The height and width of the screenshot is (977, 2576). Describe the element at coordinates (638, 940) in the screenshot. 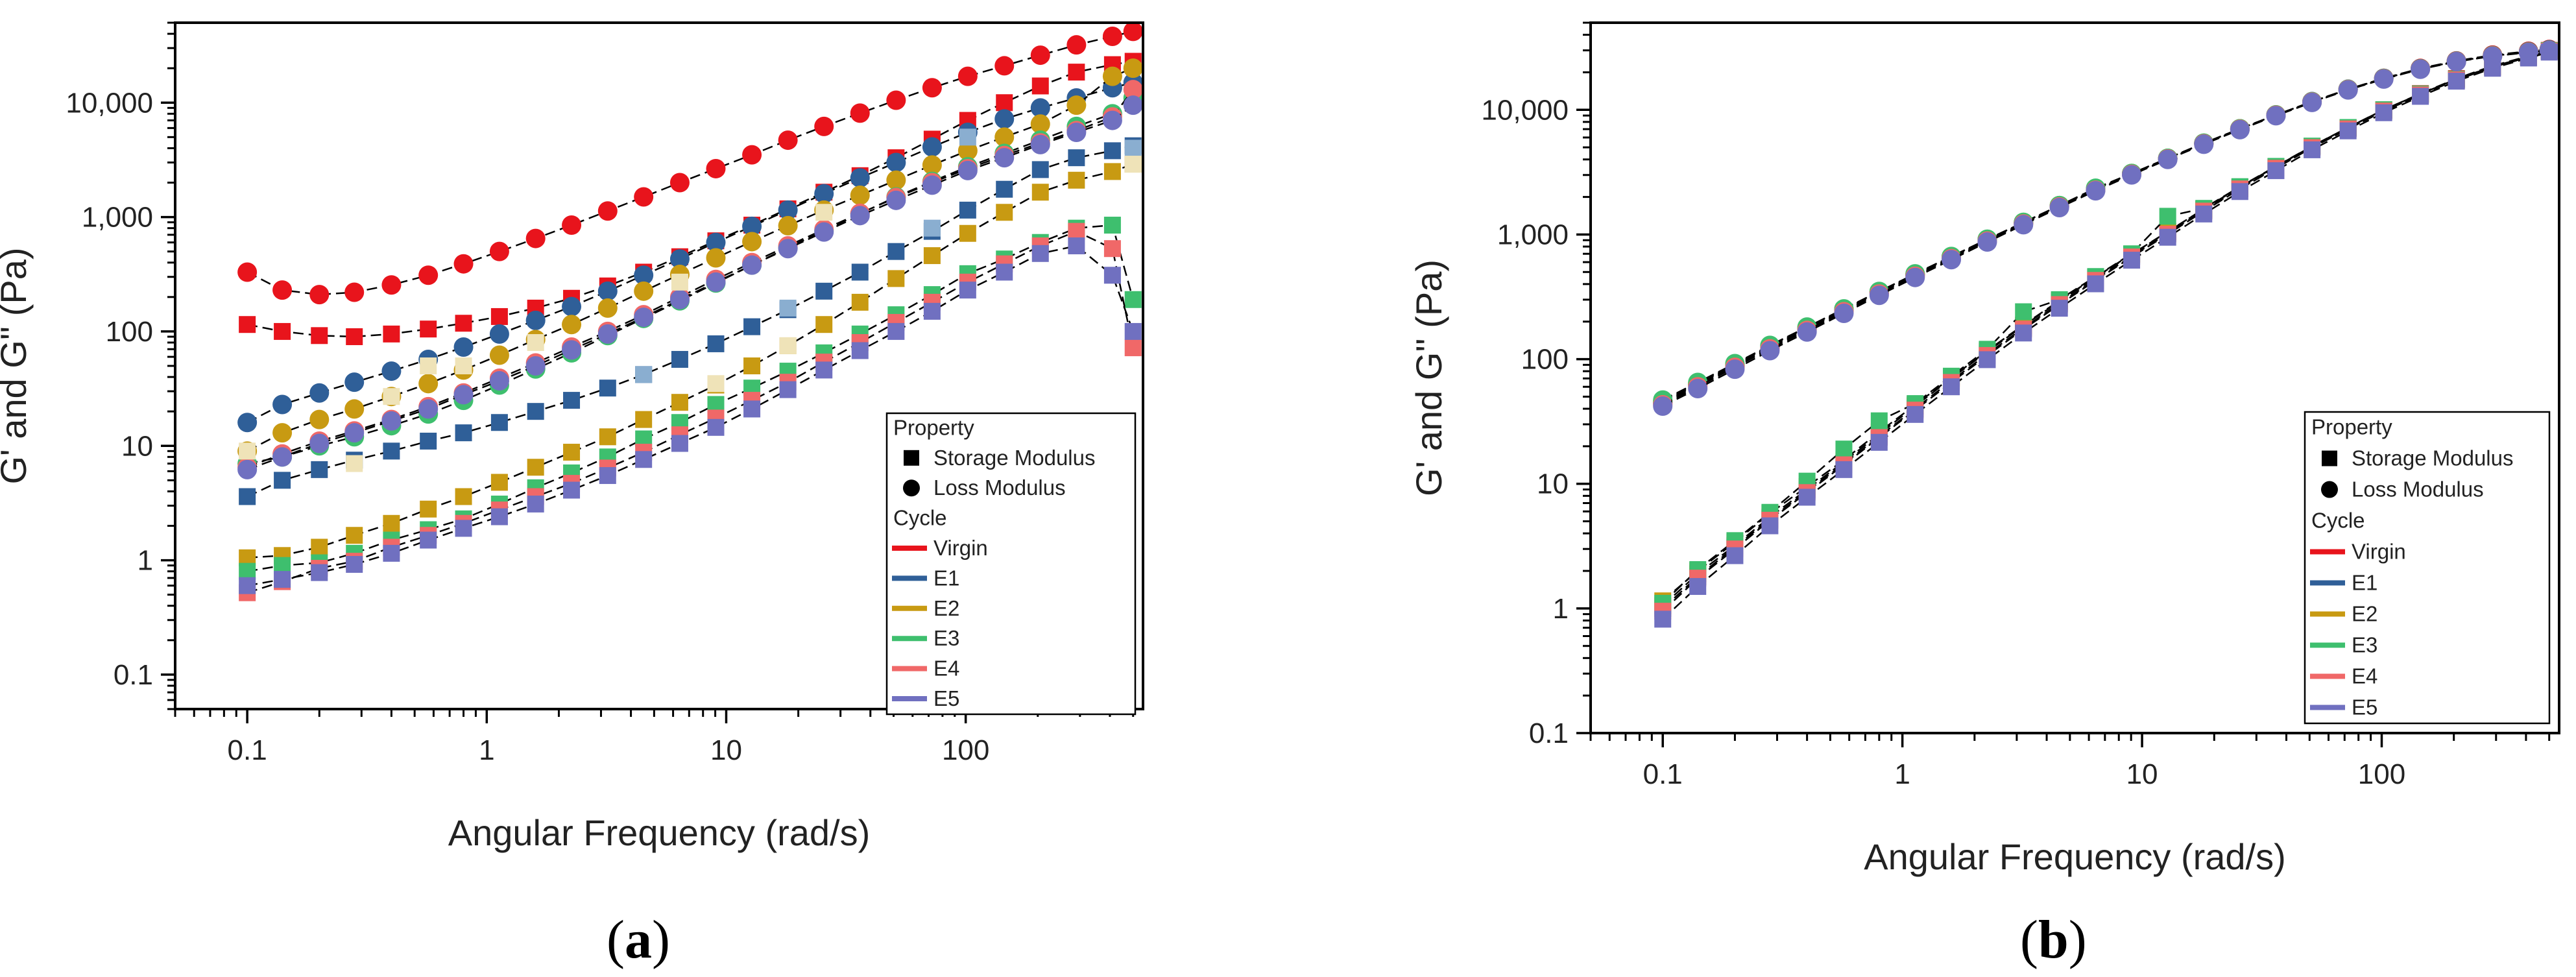

I see `panel-label-a: (a)` at that location.